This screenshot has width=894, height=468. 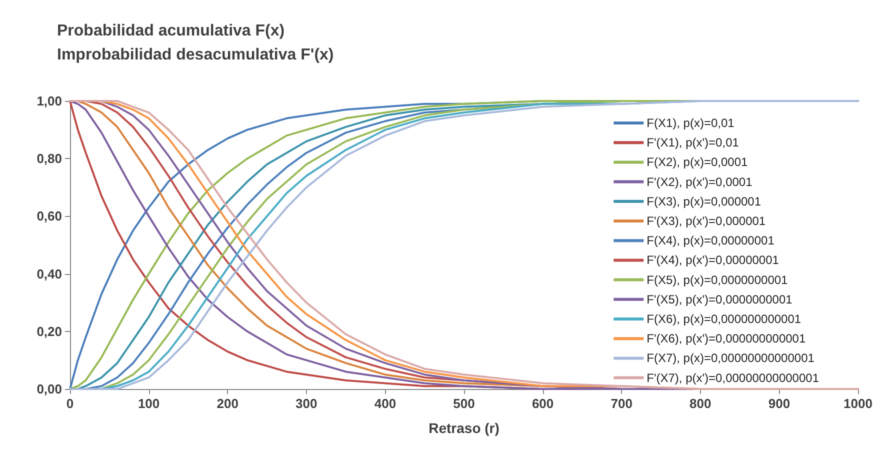 What do you see at coordinates (779, 403) in the screenshot?
I see `x-tick-label: 900` at bounding box center [779, 403].